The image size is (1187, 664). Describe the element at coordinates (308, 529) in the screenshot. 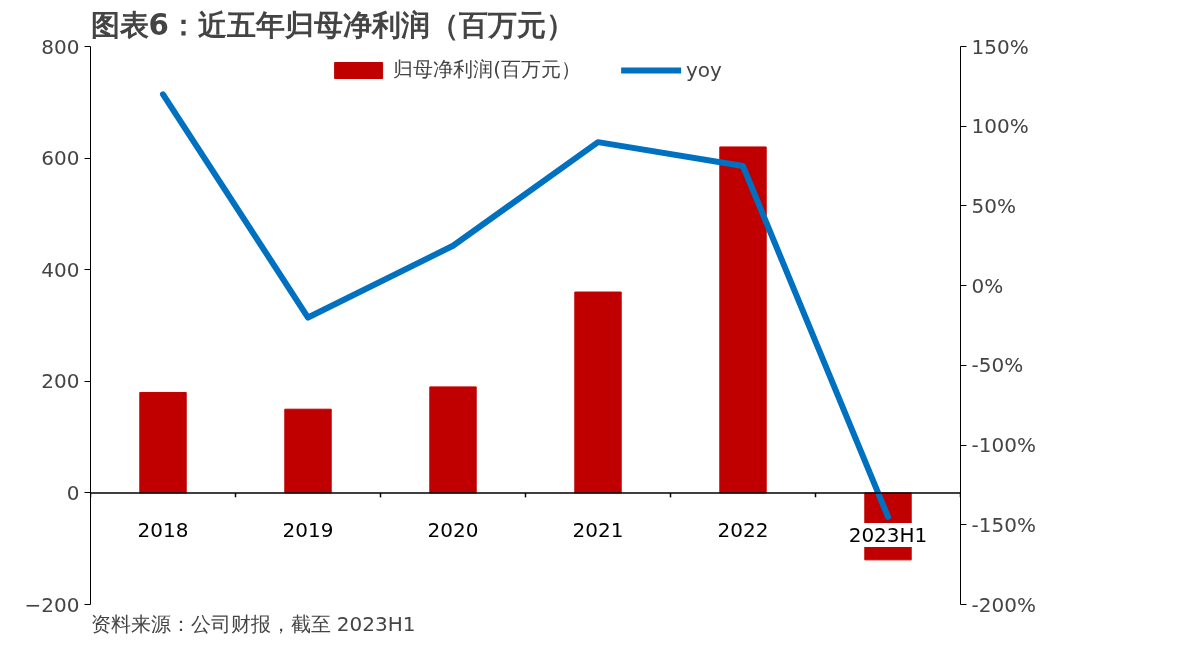

I see `x-tick-label: 2019` at that location.